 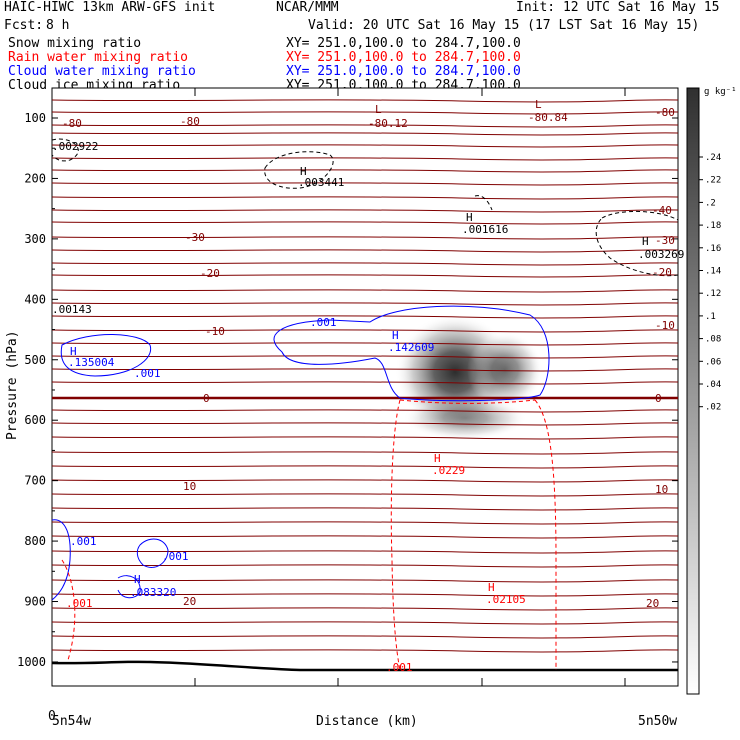 I want to click on contour-label: .002922, so click(x=75, y=146).